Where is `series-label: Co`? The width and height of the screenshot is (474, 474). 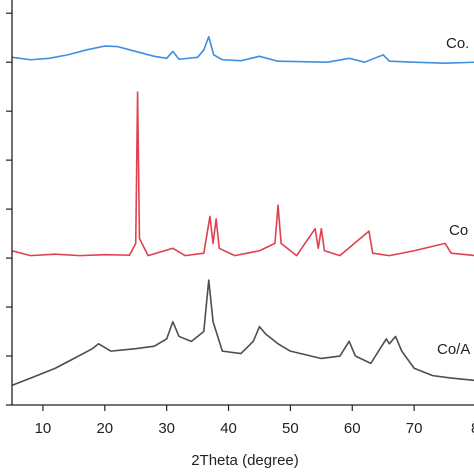
series-label: Co is located at coordinates (458, 230).